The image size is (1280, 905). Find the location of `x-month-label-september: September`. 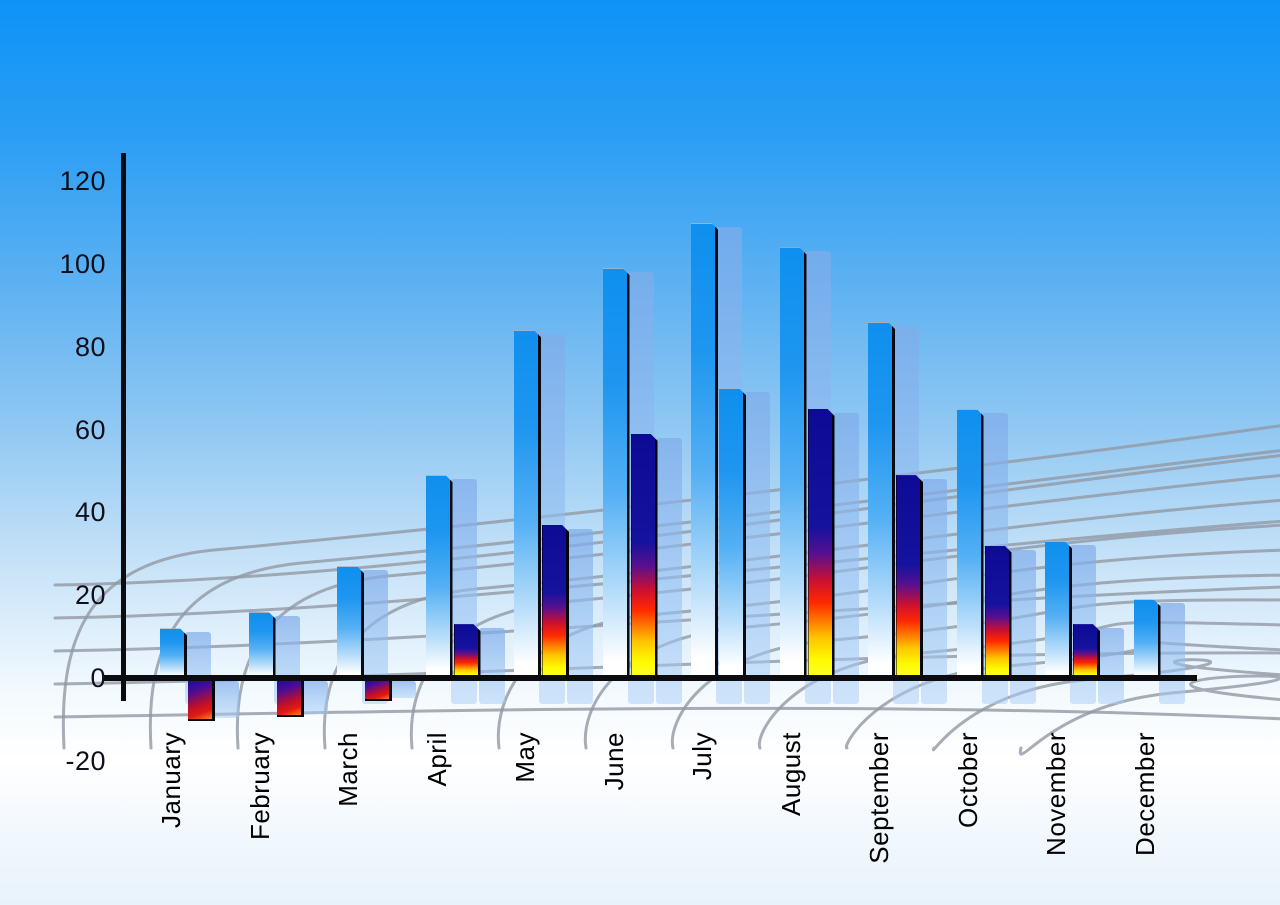

x-month-label-september: September is located at coordinates (879, 798).